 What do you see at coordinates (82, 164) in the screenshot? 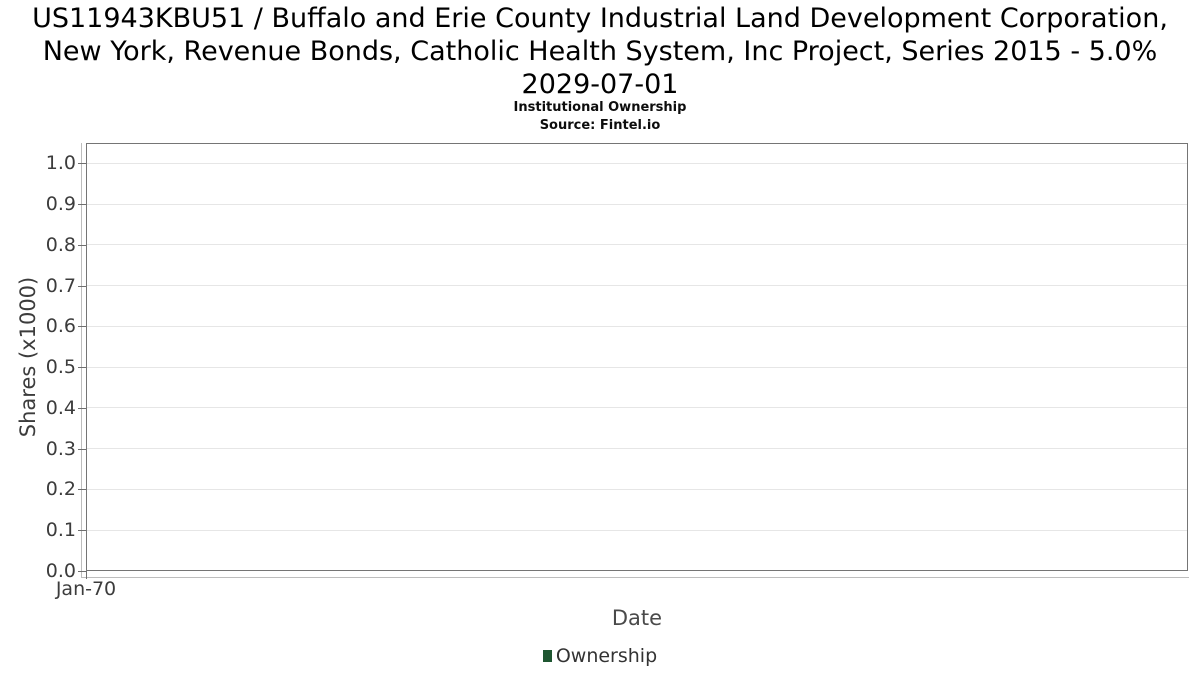
I see `y-tick-1.0` at bounding box center [82, 164].